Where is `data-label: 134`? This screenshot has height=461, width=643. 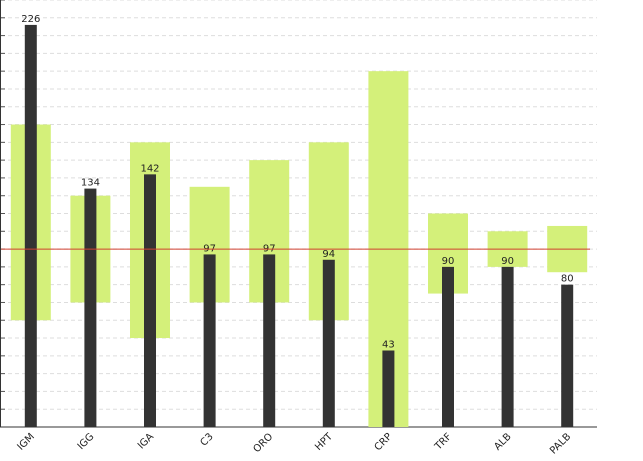
data-label: 134 is located at coordinates (90, 183).